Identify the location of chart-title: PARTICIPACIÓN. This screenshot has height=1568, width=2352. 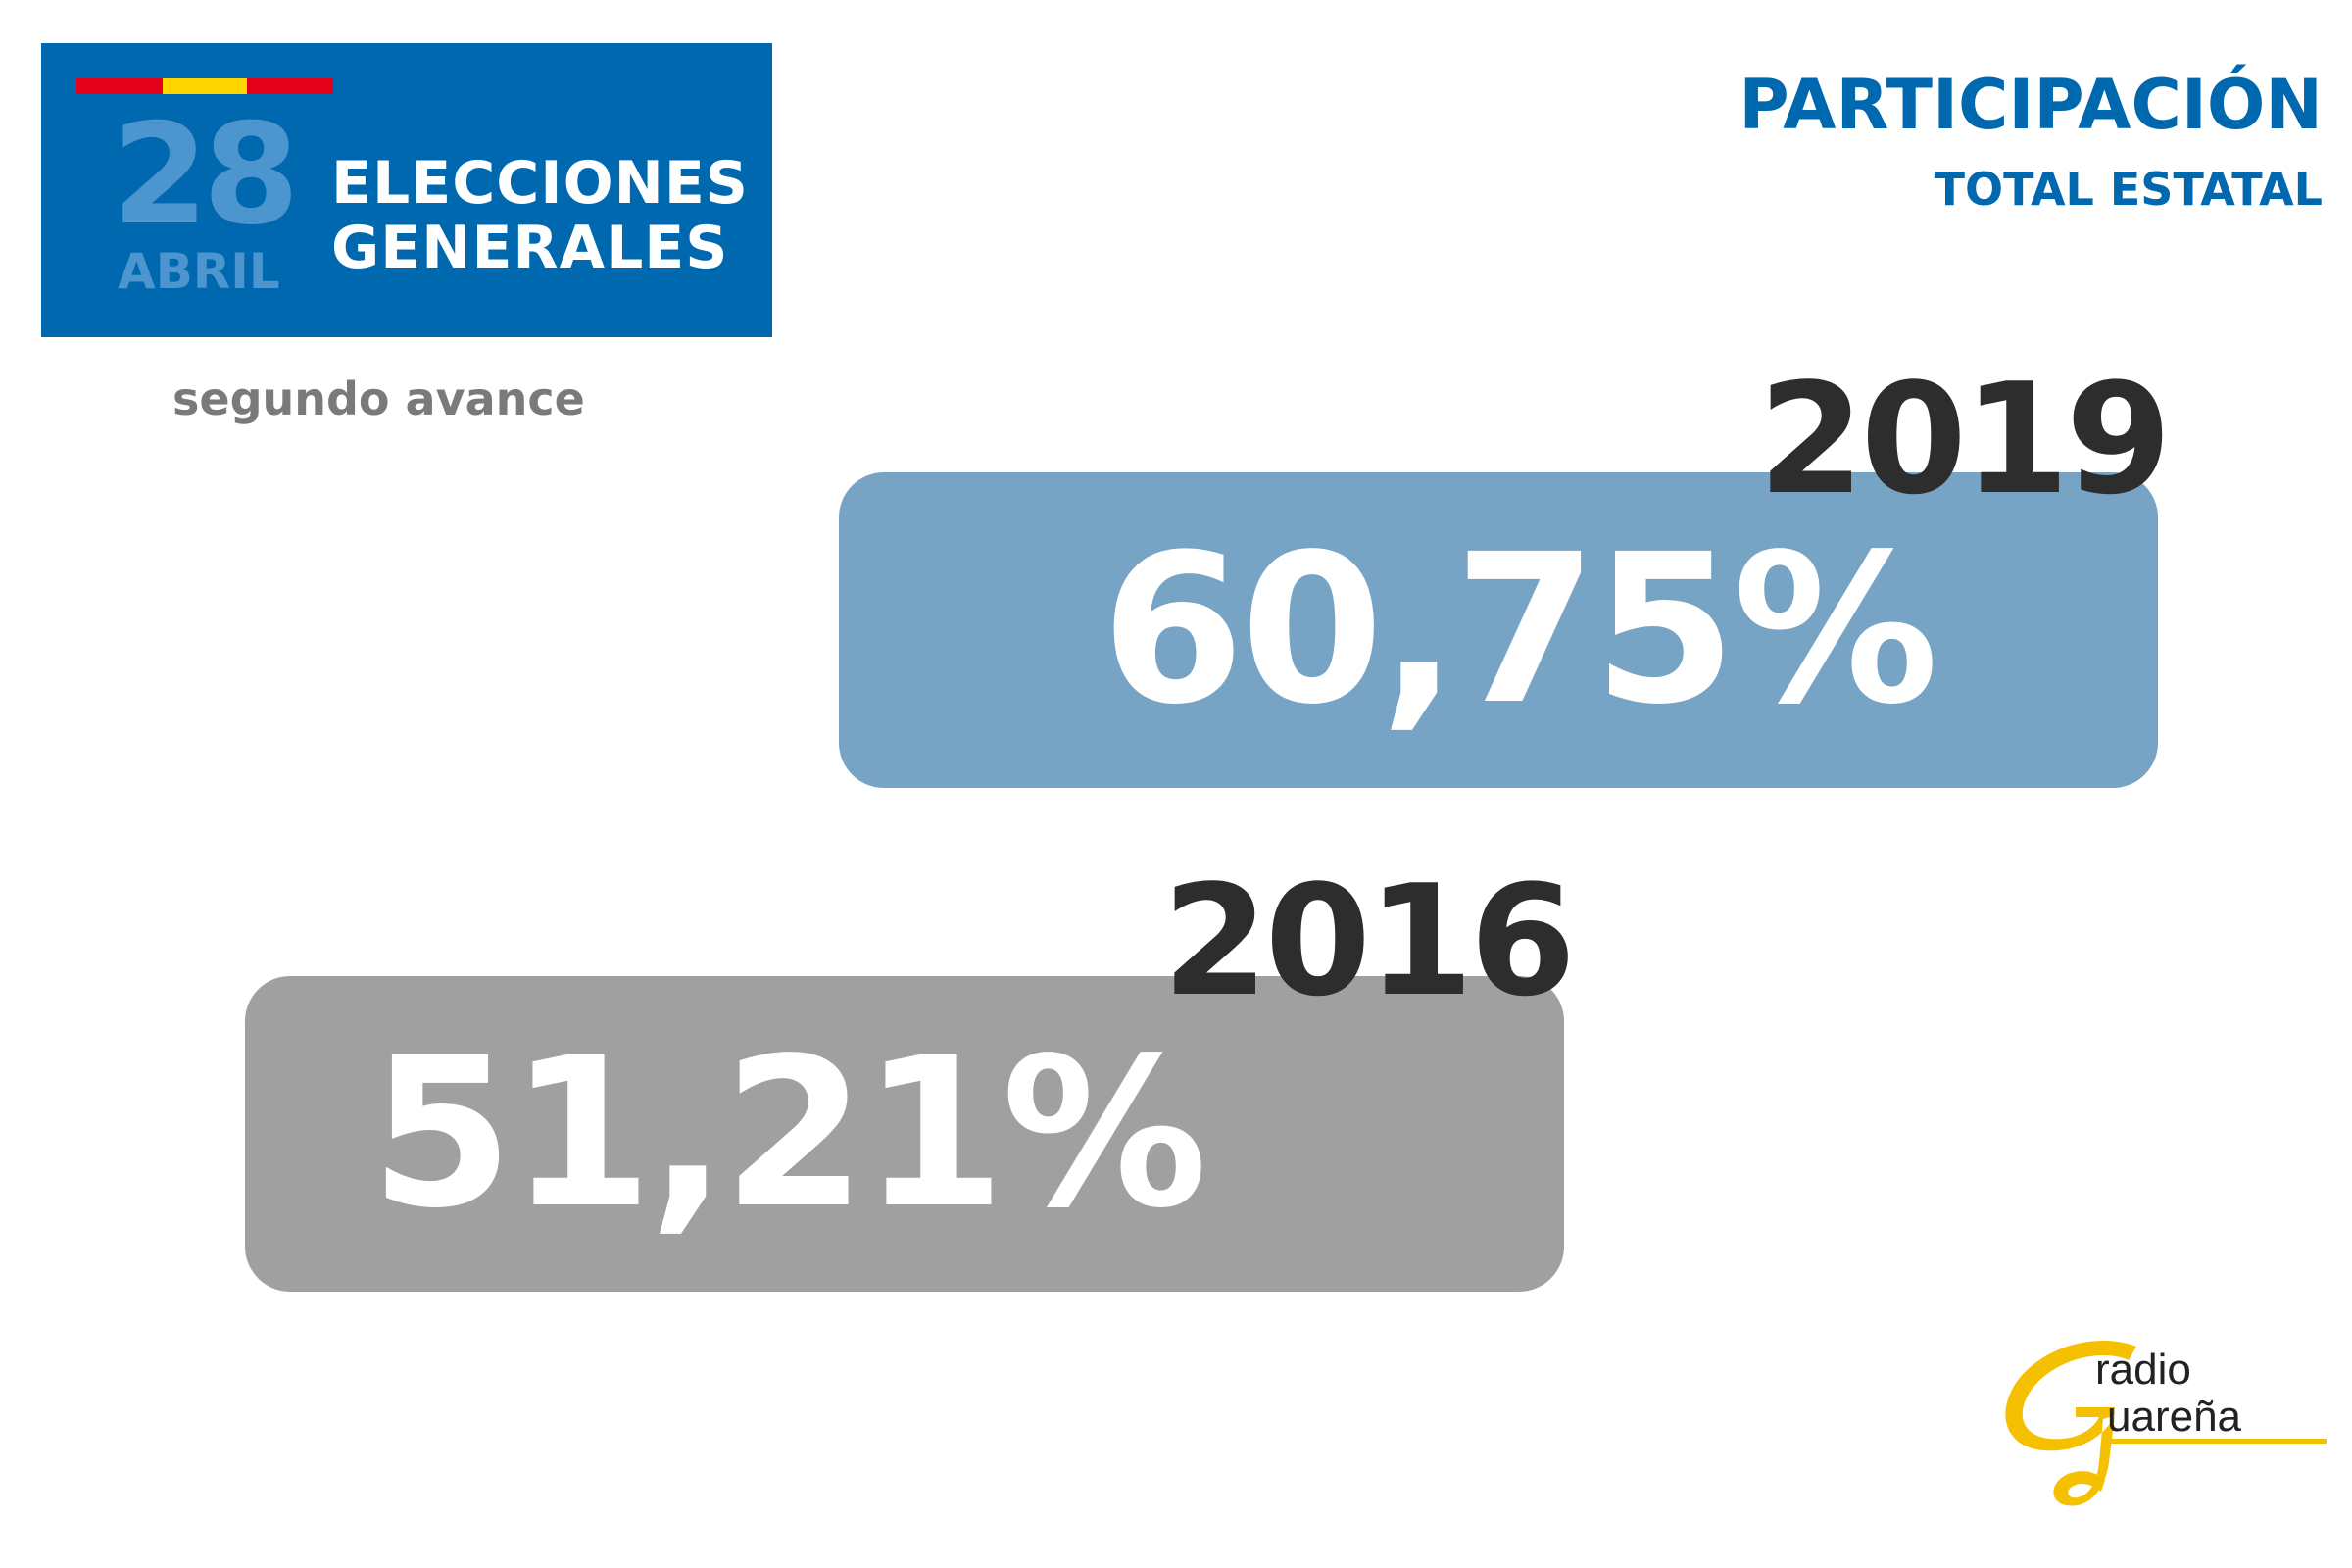
(2031, 105).